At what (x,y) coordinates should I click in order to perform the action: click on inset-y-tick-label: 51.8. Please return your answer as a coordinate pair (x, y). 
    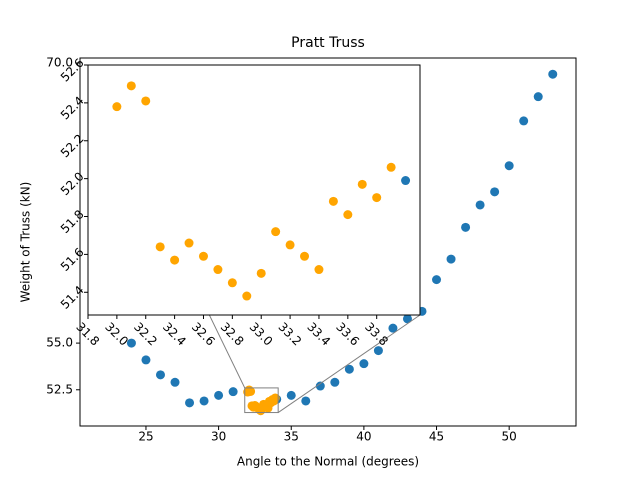
    Looking at the image, I should click on (72, 221).